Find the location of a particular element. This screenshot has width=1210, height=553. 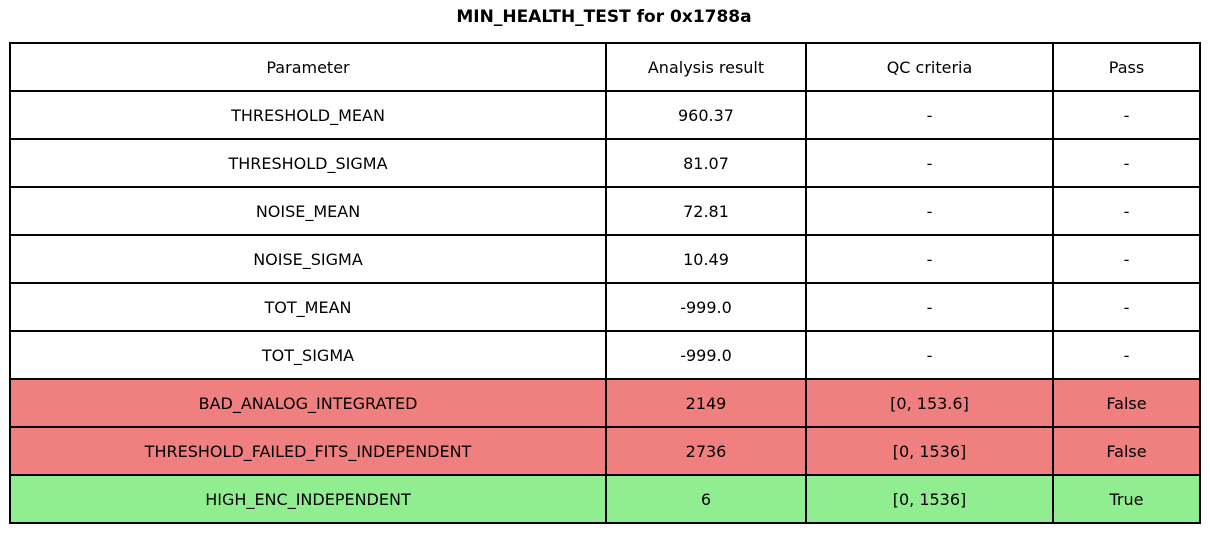

param-cell: THRESHOLD_FAILED_FITS_INDEPENDENT is located at coordinates (308, 451).